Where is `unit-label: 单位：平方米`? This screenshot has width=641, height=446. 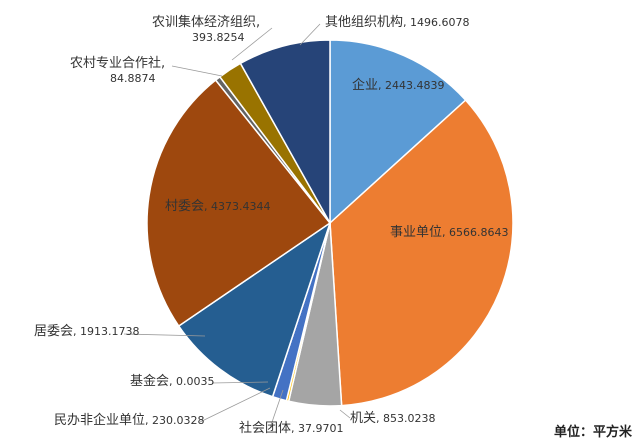 unit-label: 单位：平方米 is located at coordinates (593, 432).